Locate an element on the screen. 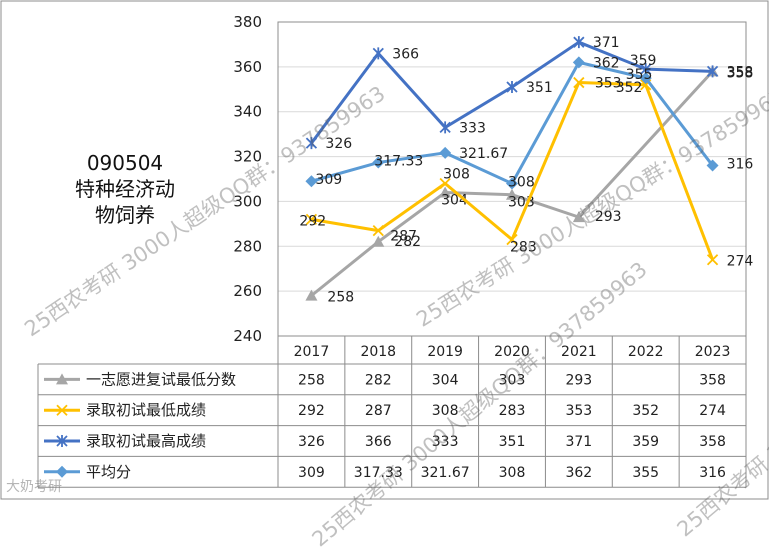 The width and height of the screenshot is (769, 553). x-category-label: 2019 is located at coordinates (445, 352).